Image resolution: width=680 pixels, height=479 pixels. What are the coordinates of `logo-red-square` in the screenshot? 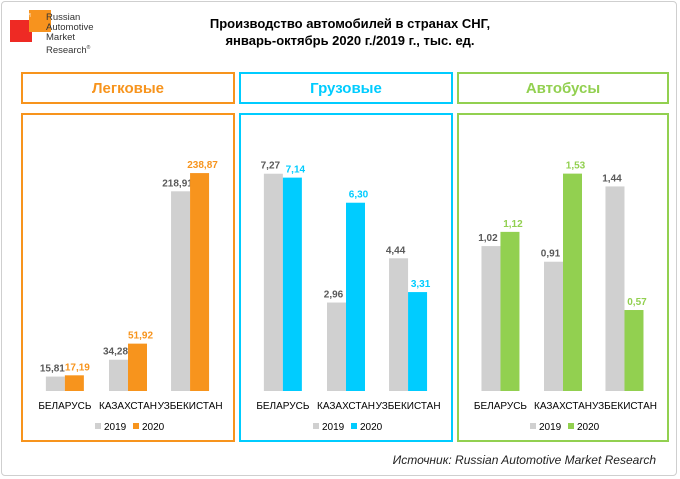 It's located at (21, 31).